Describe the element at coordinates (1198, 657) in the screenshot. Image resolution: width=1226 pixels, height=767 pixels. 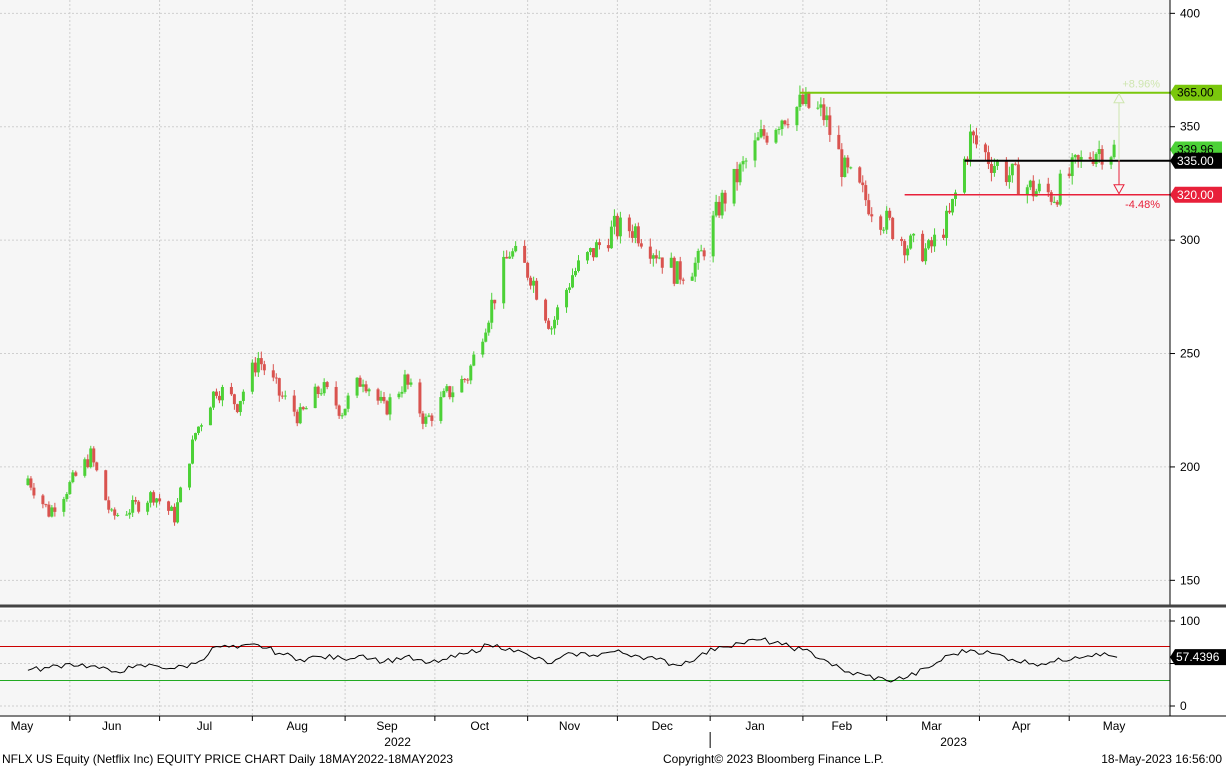
I see `rsi-value-tag` at that location.